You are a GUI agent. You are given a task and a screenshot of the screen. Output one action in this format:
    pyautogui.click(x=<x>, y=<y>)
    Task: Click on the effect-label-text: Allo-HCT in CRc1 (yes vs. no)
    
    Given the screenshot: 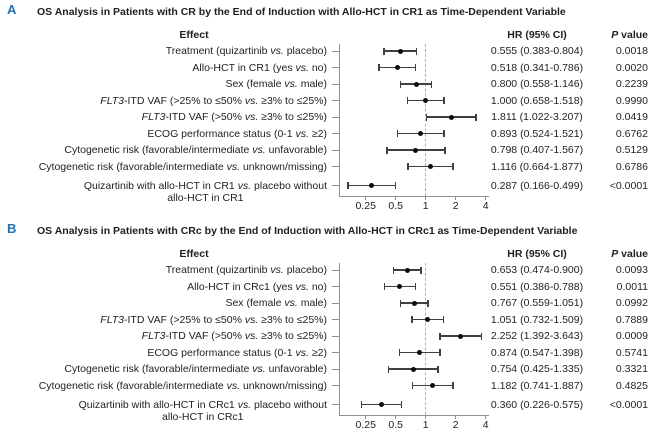 What is the action you would take?
    pyautogui.click(x=257, y=287)
    